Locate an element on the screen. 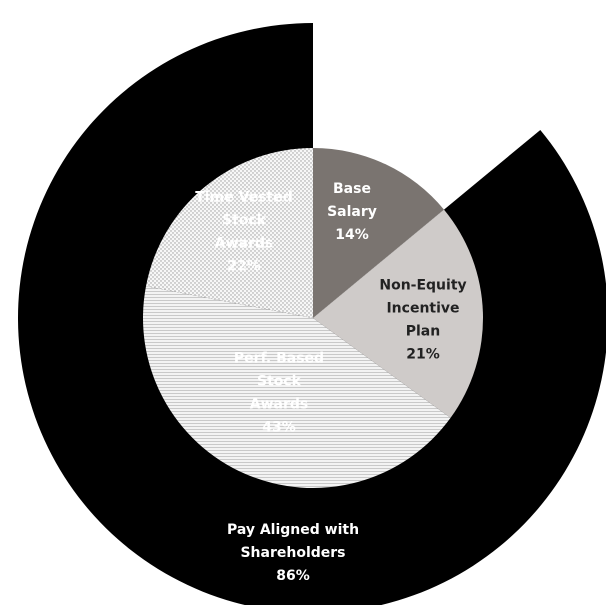 Image resolution: width=606 pixels, height=605 pixels. slice-non-equity-incentive-plan-label-line: Non-Equity is located at coordinates (422, 286).